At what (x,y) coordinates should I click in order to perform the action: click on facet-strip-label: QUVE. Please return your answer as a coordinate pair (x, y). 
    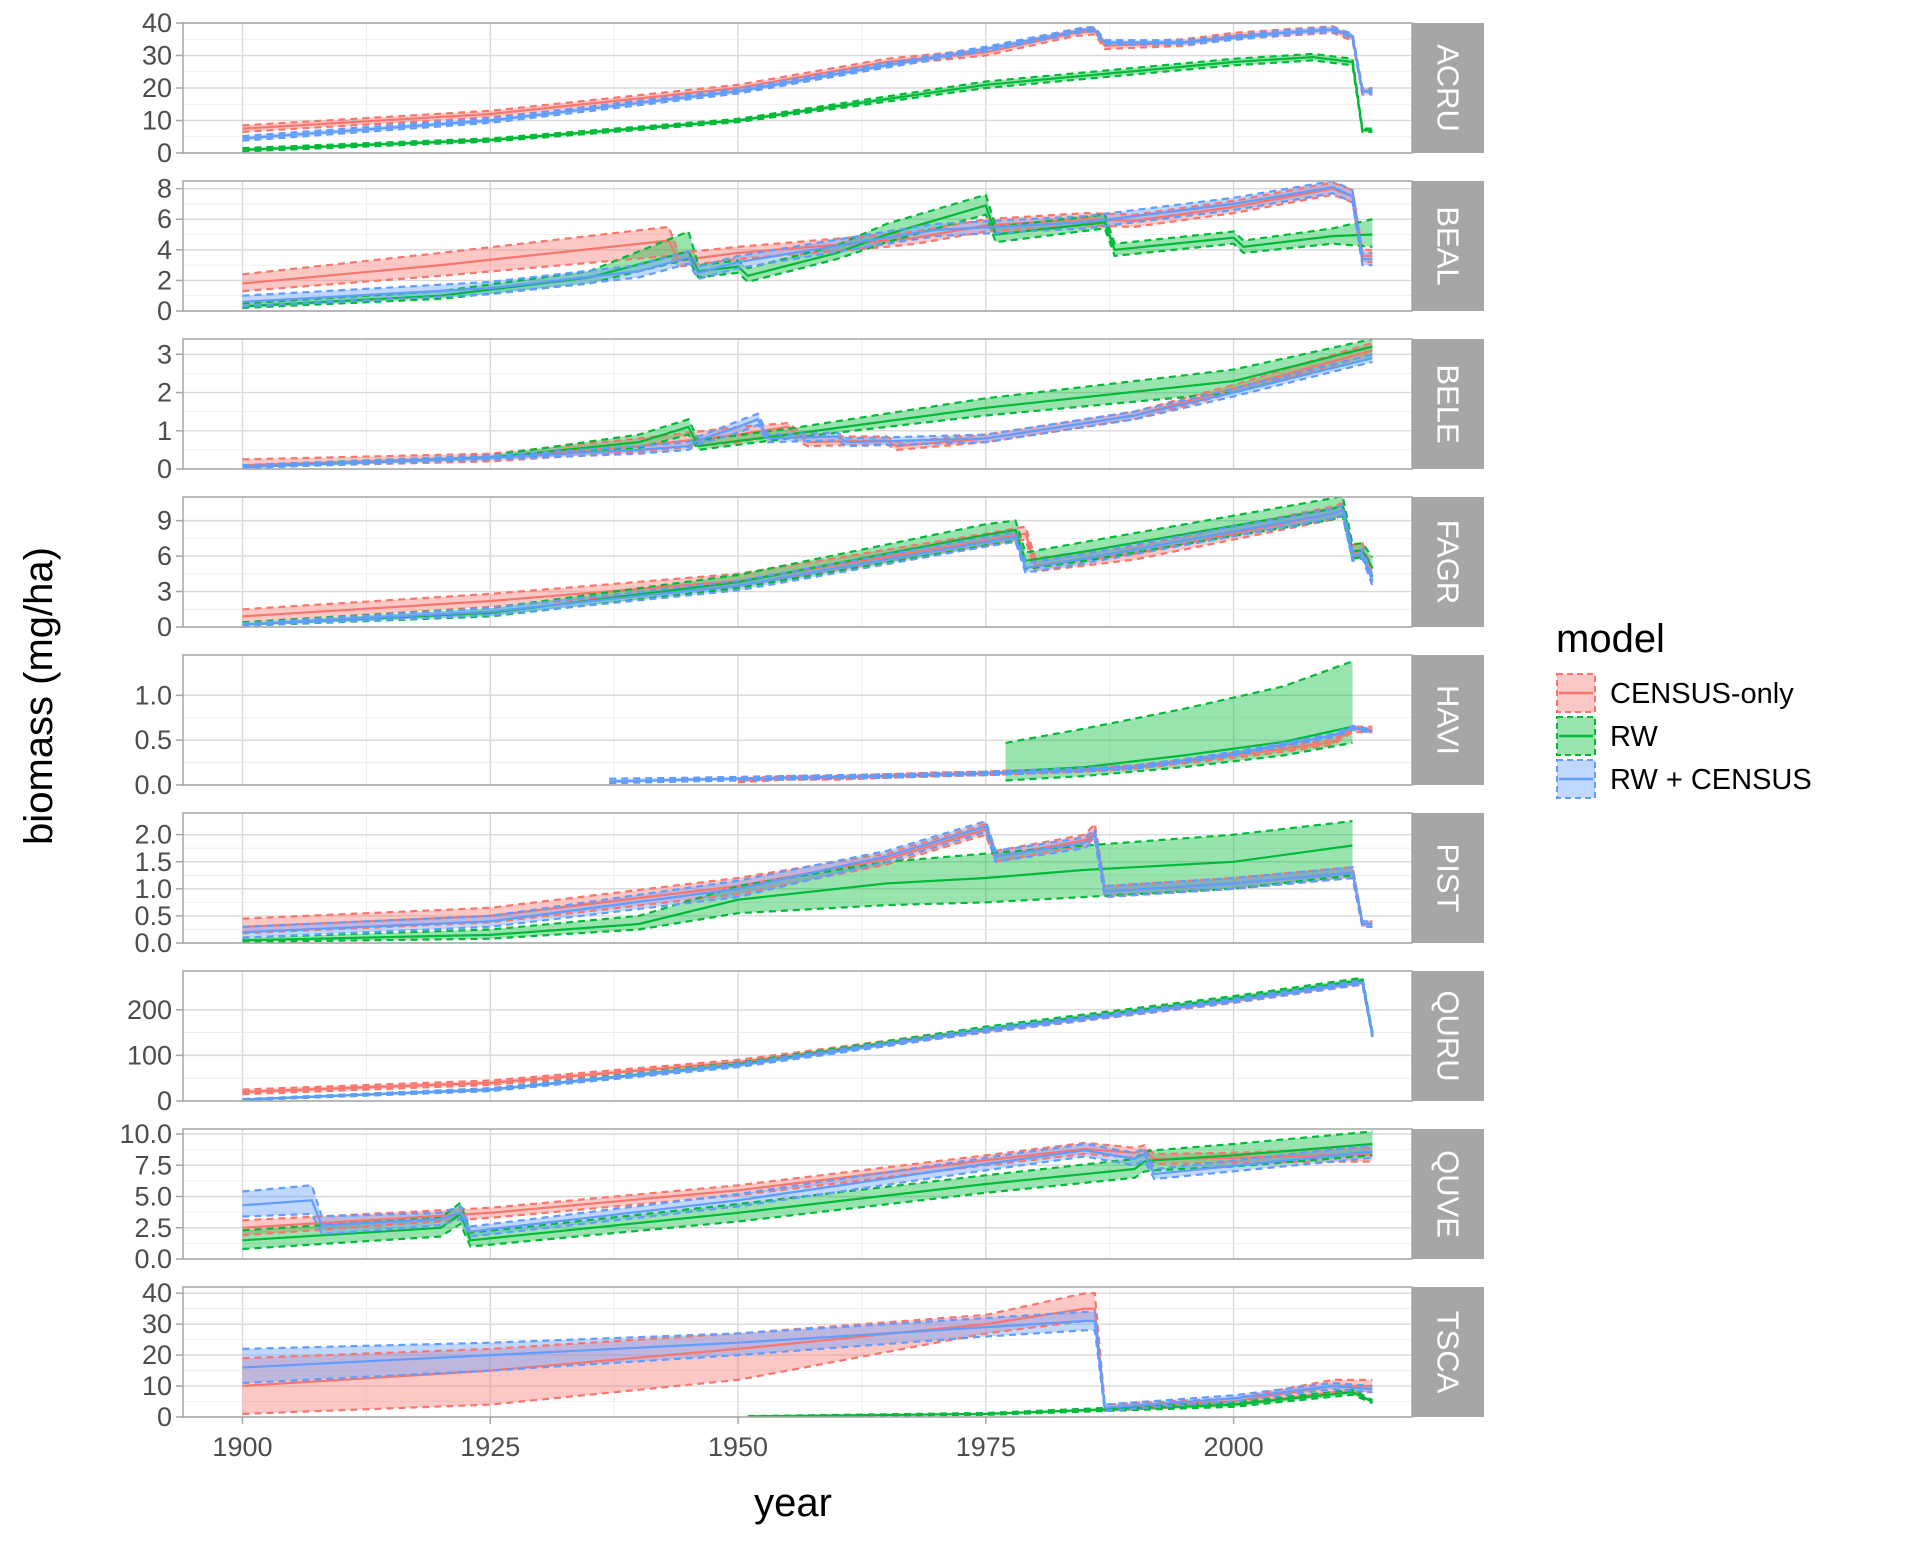
    Looking at the image, I should click on (1448, 1194).